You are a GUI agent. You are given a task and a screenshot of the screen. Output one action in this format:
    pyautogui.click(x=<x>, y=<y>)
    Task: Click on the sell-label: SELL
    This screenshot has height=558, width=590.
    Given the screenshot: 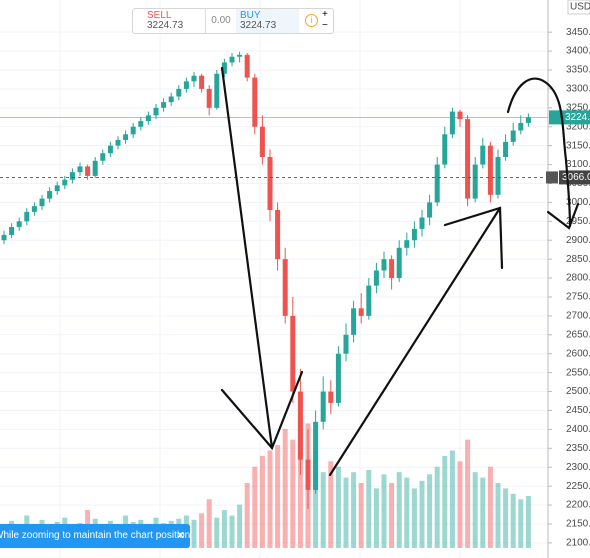 What is the action you would take?
    pyautogui.click(x=159, y=15)
    